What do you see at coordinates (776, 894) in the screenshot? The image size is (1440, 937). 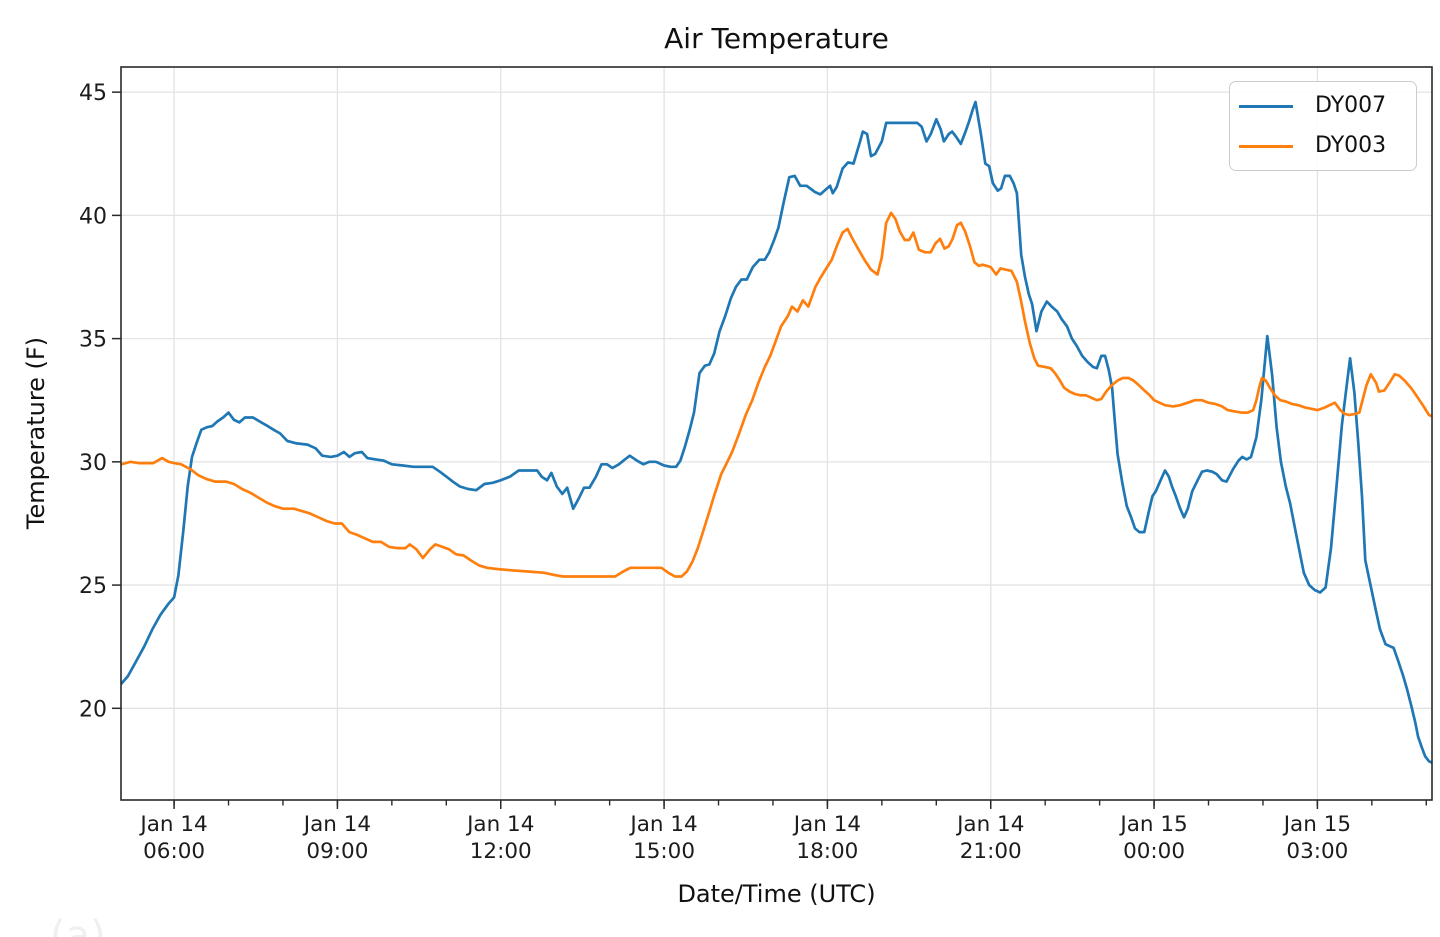 I see `x-axis-label: Date/Time (UTC)` at bounding box center [776, 894].